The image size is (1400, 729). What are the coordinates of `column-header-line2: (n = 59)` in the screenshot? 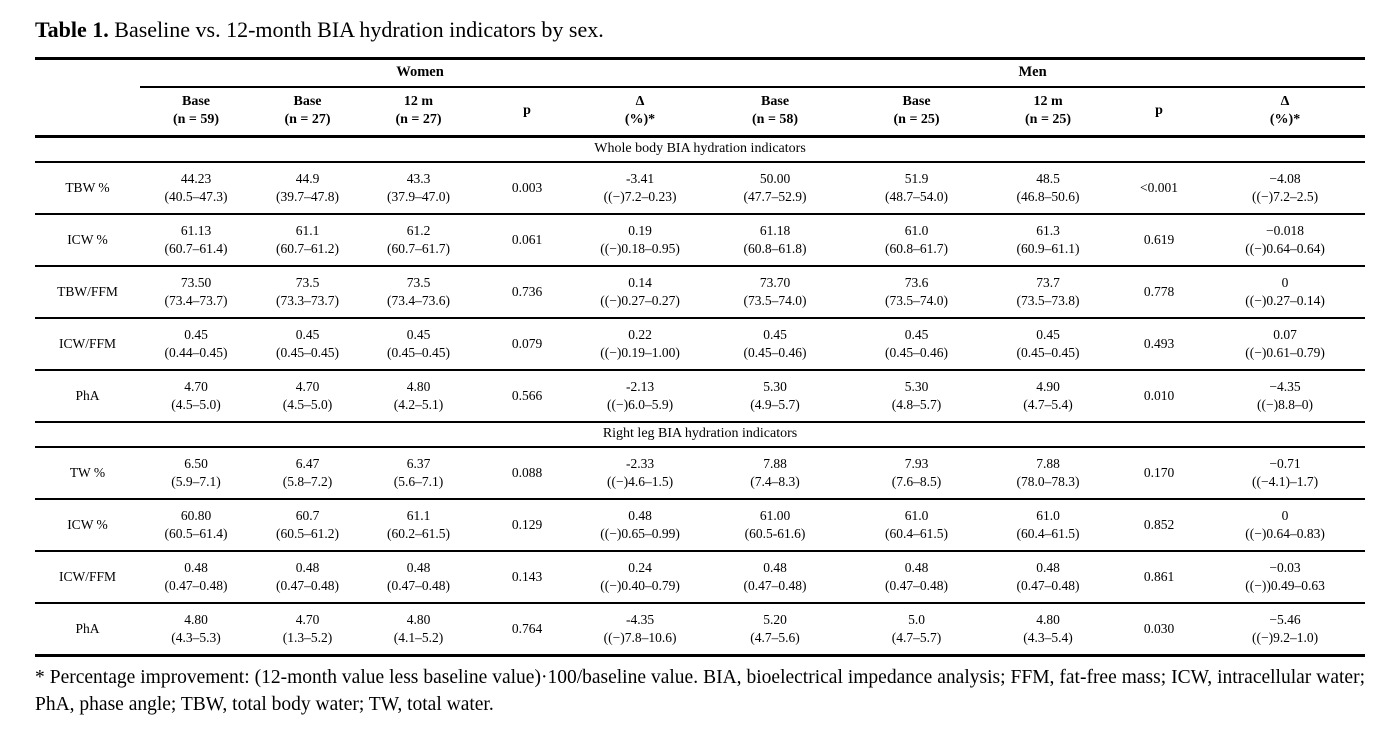 It's located at (196, 119).